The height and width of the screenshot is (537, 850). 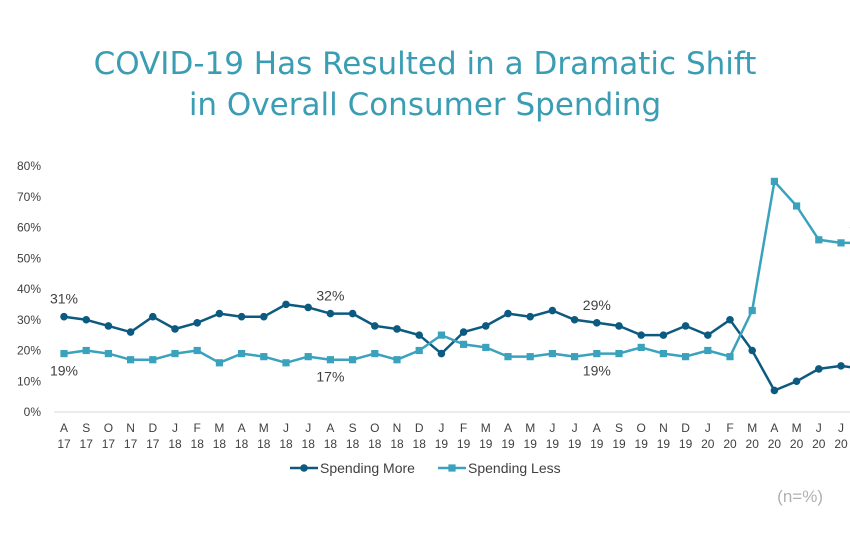 What do you see at coordinates (33, 412) in the screenshot?
I see `y-tick-label: 0%` at bounding box center [33, 412].